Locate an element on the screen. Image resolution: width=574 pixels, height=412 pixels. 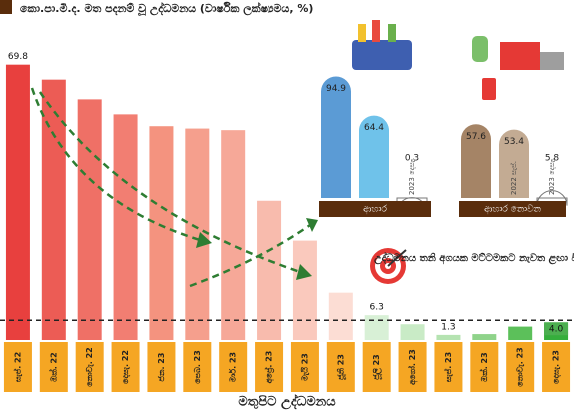
x-tick-label: නොවැ. 22 is located at coordinates (89, 367).